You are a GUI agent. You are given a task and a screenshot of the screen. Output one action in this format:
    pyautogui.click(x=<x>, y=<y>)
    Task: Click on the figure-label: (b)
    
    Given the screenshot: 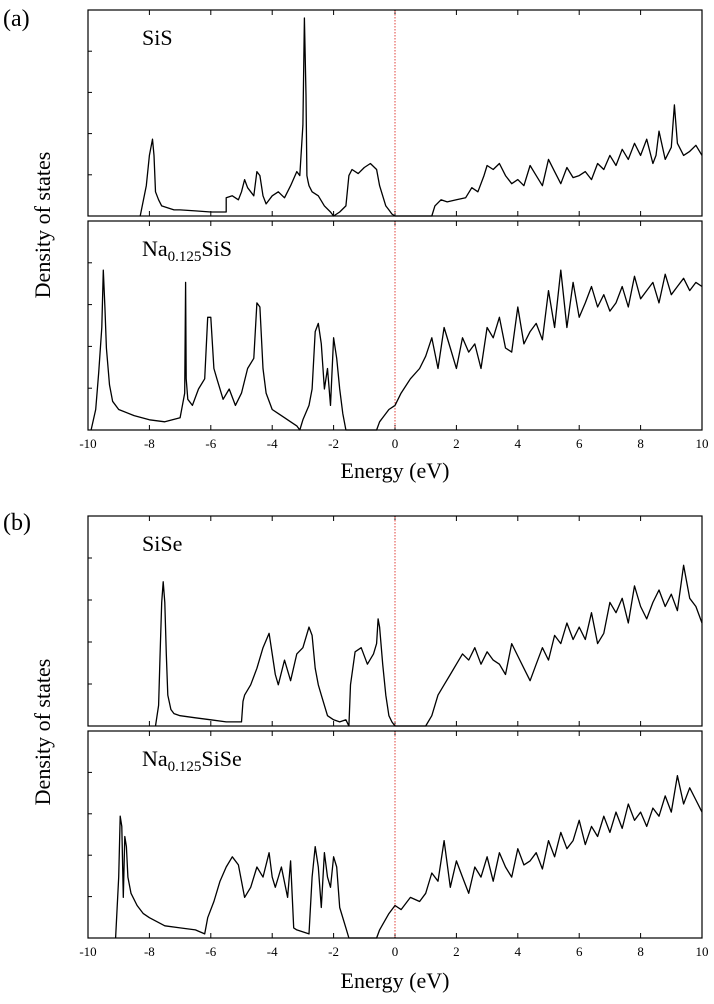 What is the action you would take?
    pyautogui.click(x=17, y=523)
    